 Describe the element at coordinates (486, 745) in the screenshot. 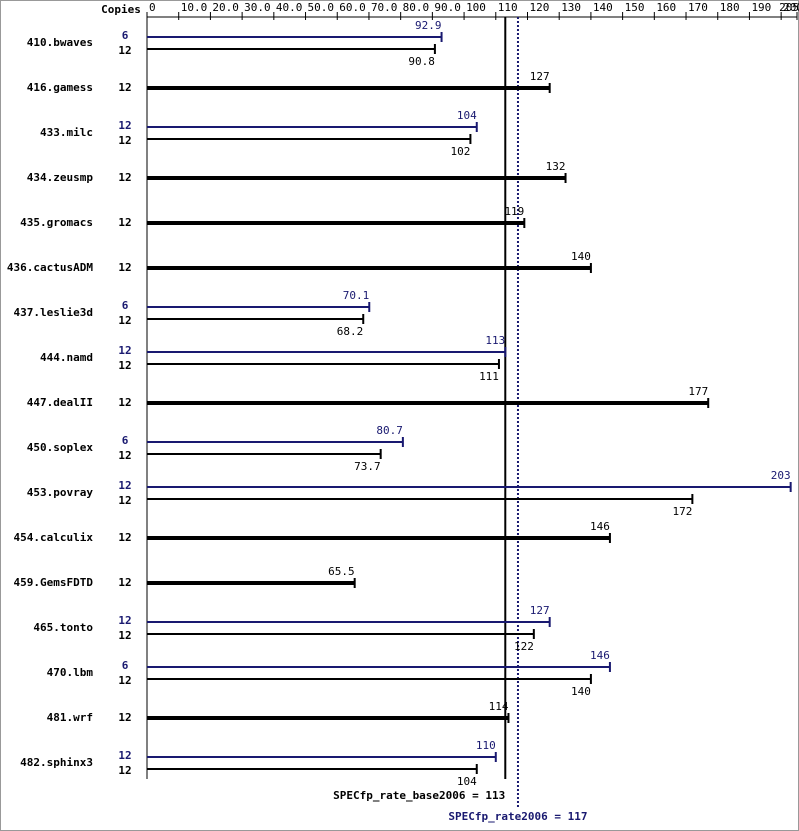

I see `value-label: 110` at that location.